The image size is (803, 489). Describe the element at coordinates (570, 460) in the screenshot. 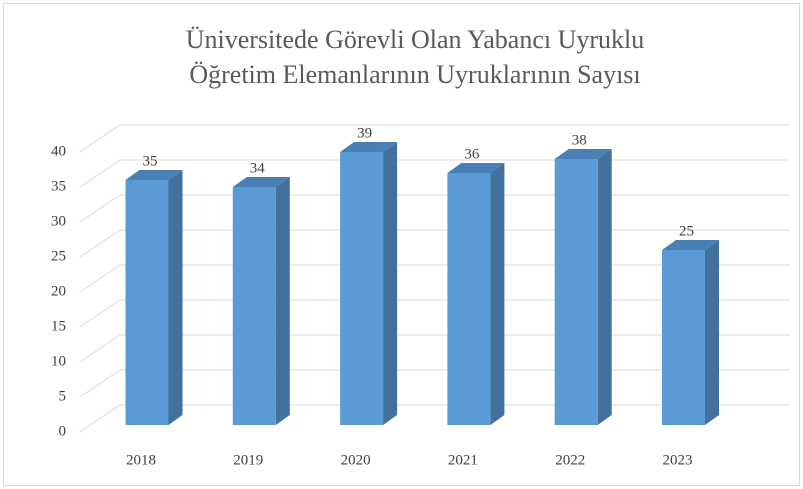

I see `x-tick-label: 2022` at that location.